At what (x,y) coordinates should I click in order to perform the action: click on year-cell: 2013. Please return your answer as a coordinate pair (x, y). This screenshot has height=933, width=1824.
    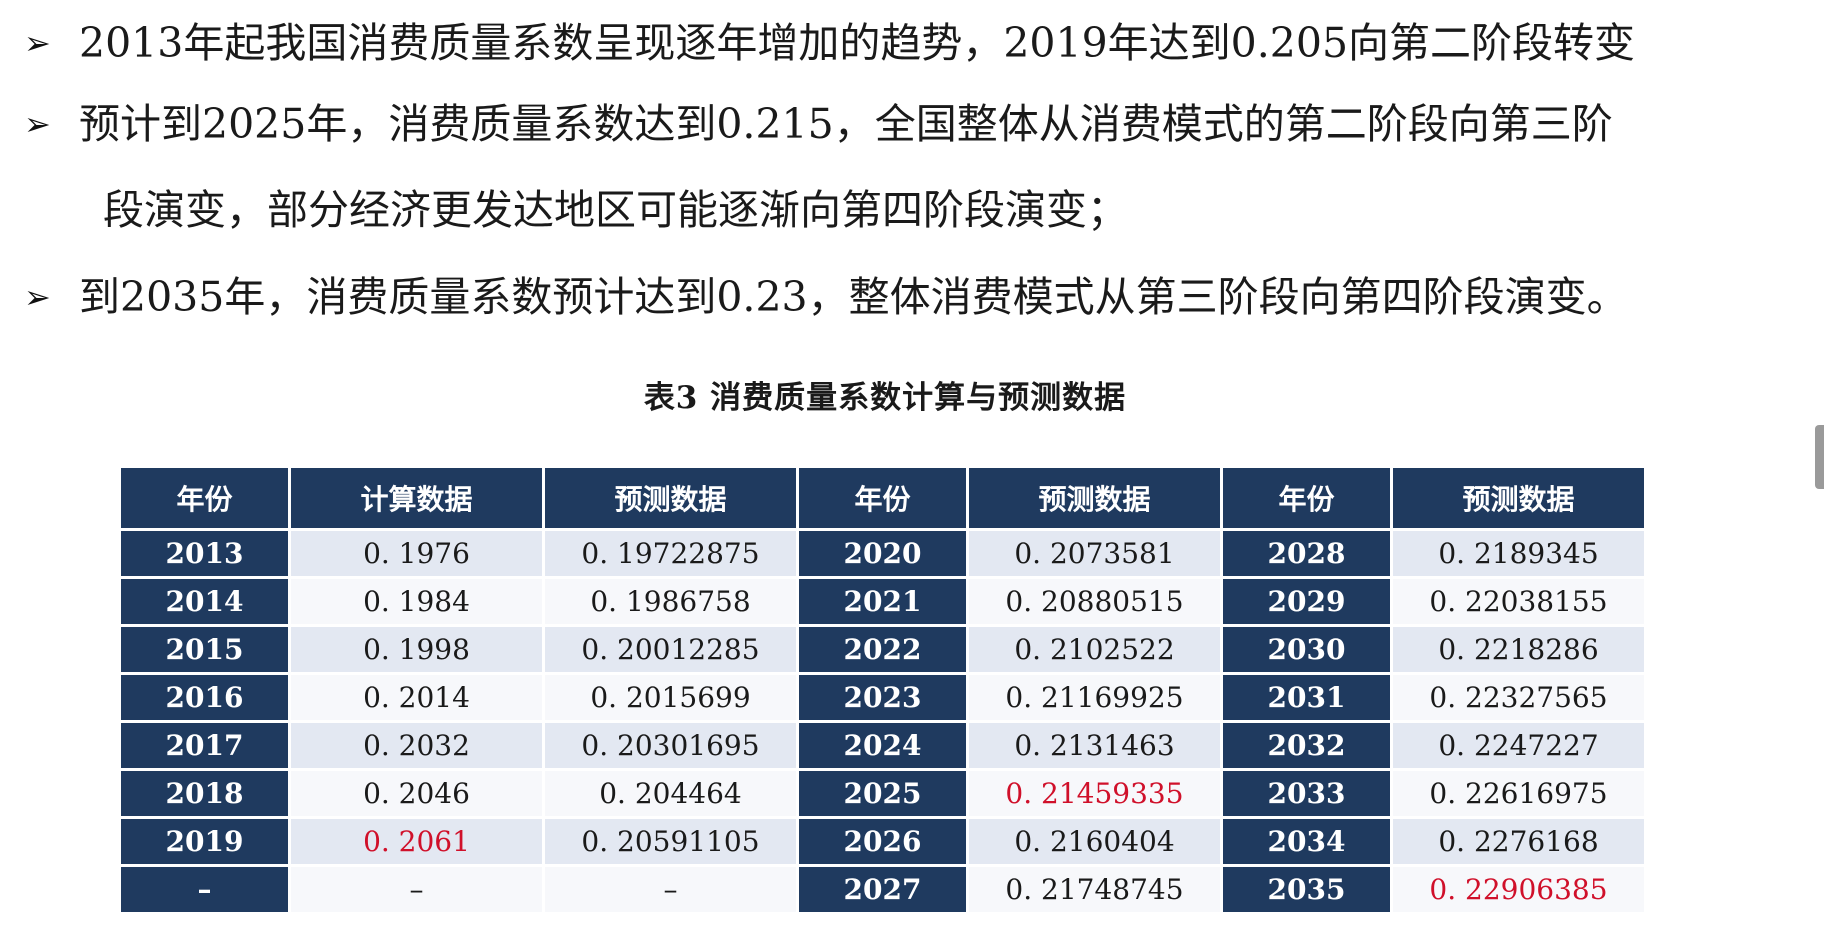
    Looking at the image, I should click on (204, 553).